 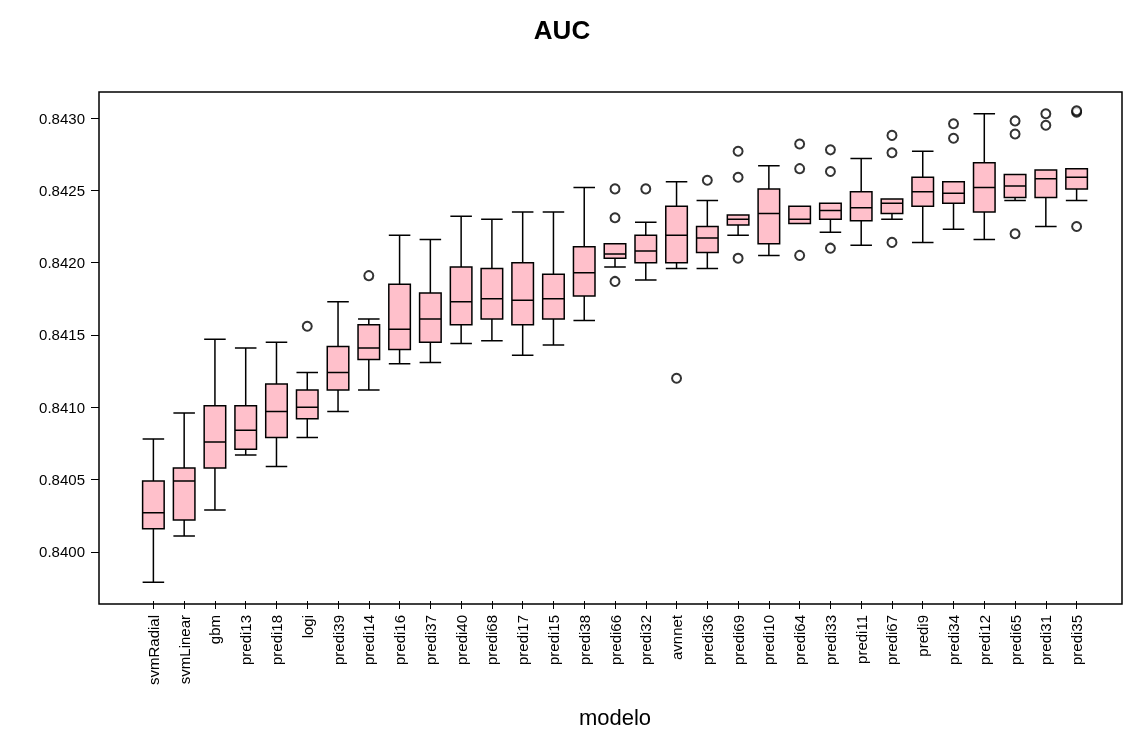 I want to click on x-tick-label: predi9, so click(x=923, y=636).